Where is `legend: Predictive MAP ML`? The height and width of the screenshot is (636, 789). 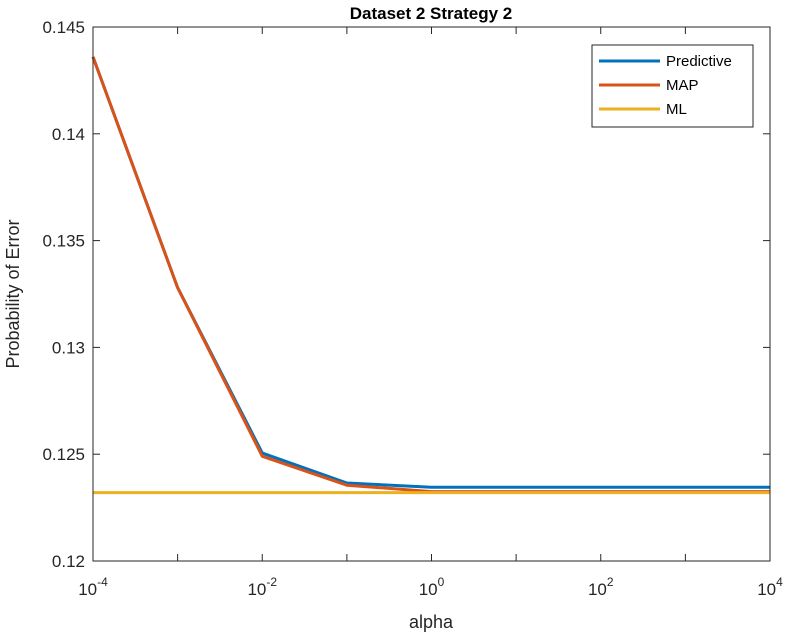 legend: Predictive MAP ML is located at coordinates (672, 86).